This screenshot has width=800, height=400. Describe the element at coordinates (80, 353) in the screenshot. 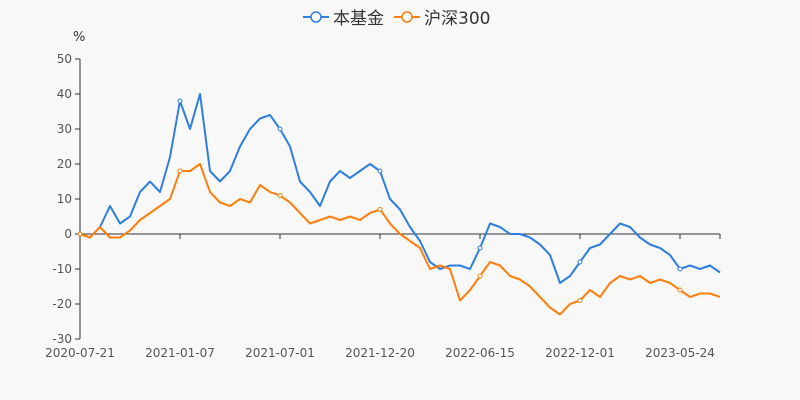

I see `x-tick-label: 2020-07-21` at that location.